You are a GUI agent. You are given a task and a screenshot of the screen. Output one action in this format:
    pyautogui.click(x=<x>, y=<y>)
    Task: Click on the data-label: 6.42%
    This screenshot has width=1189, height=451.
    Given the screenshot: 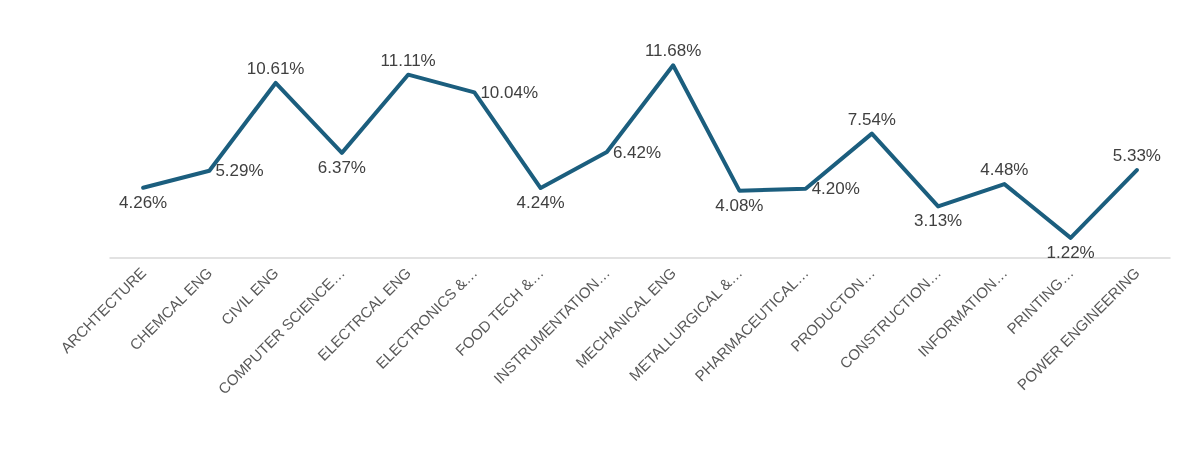 What is the action you would take?
    pyautogui.click(x=637, y=152)
    